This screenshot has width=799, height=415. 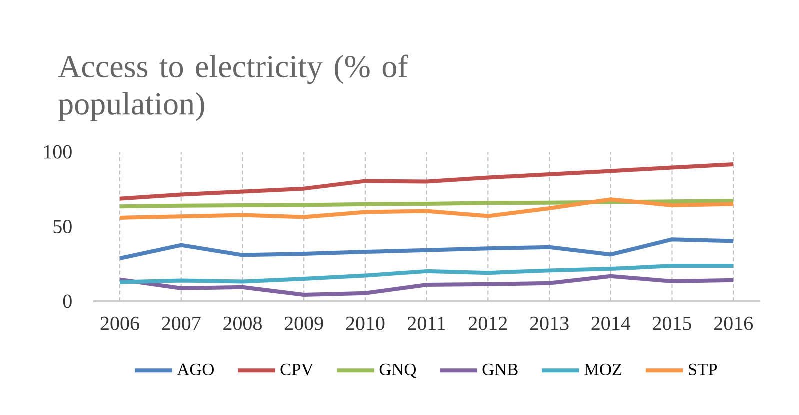 What do you see at coordinates (427, 323) in the screenshot?
I see `x-tick-label: 2011` at bounding box center [427, 323].